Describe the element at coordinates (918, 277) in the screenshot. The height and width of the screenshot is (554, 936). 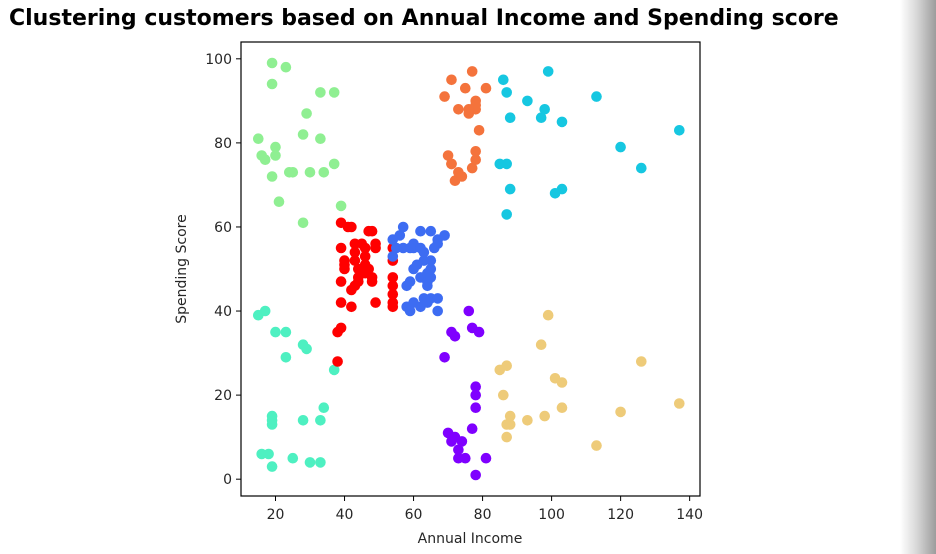
I see `window-edge-shadow` at that location.